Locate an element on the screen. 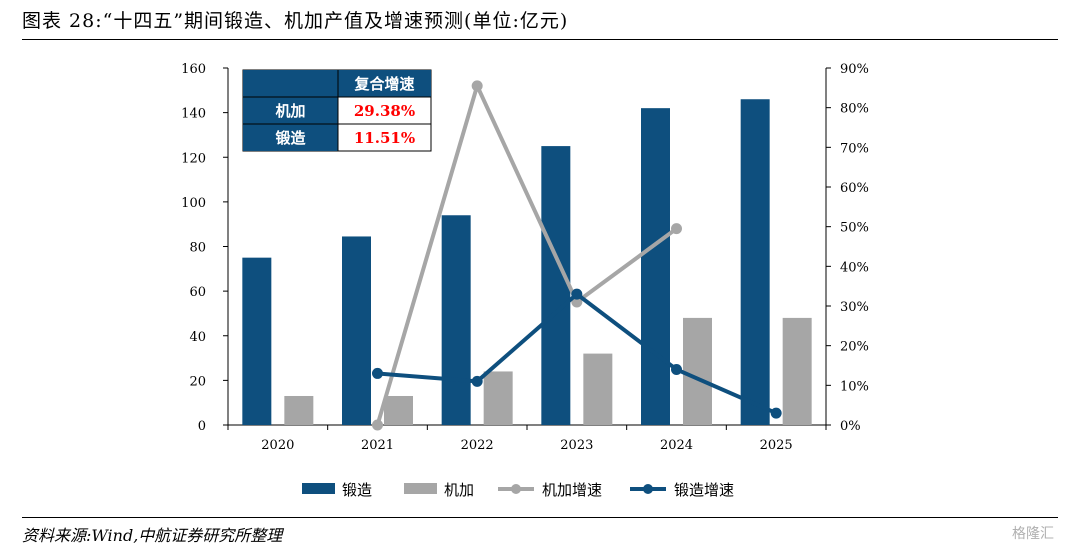  left-tick-label: 120 is located at coordinates (193, 158).